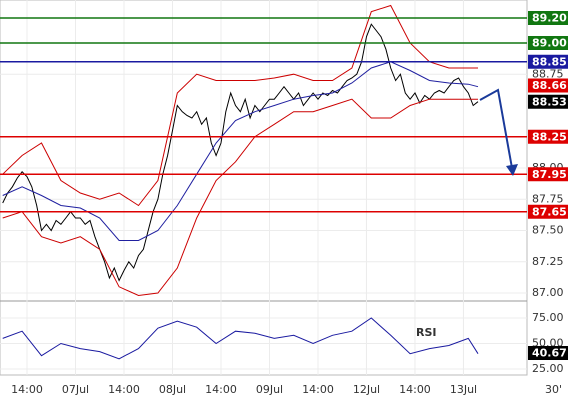 This screenshot has height=405, width=568. Describe the element at coordinates (553, 389) in the screenshot. I see `timeframe: 30'` at that location.